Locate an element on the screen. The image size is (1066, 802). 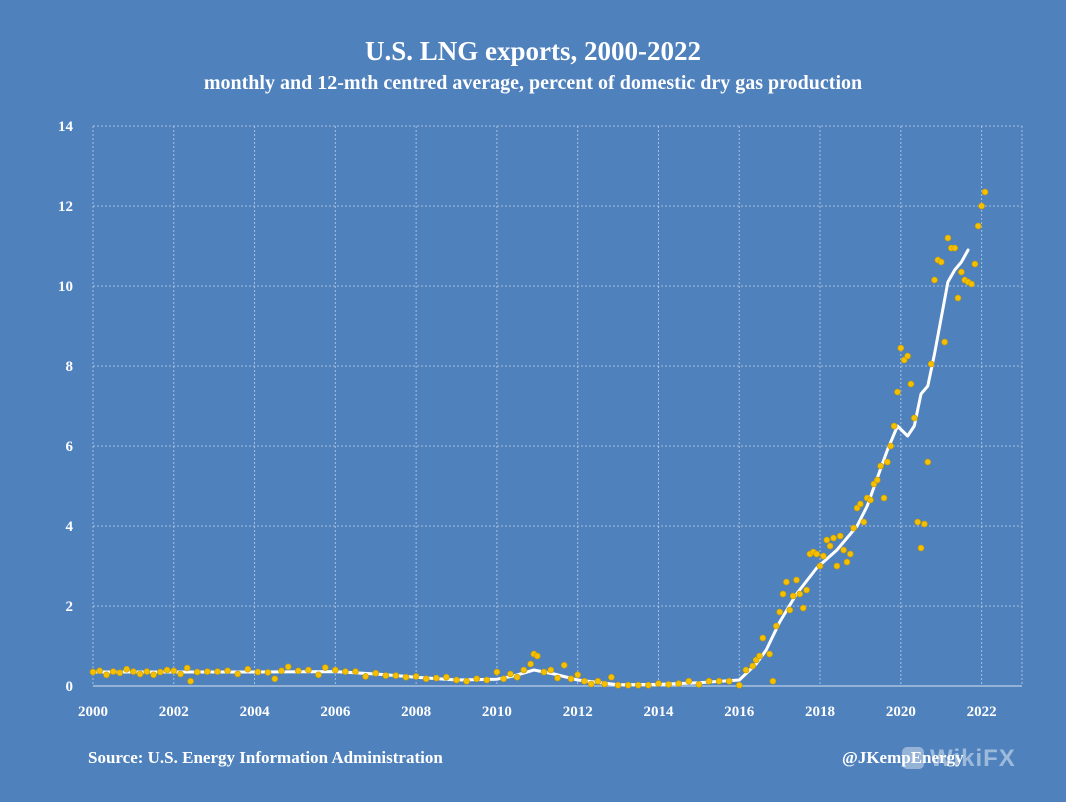
watermark-badge-icon is located at coordinates (913, 758).